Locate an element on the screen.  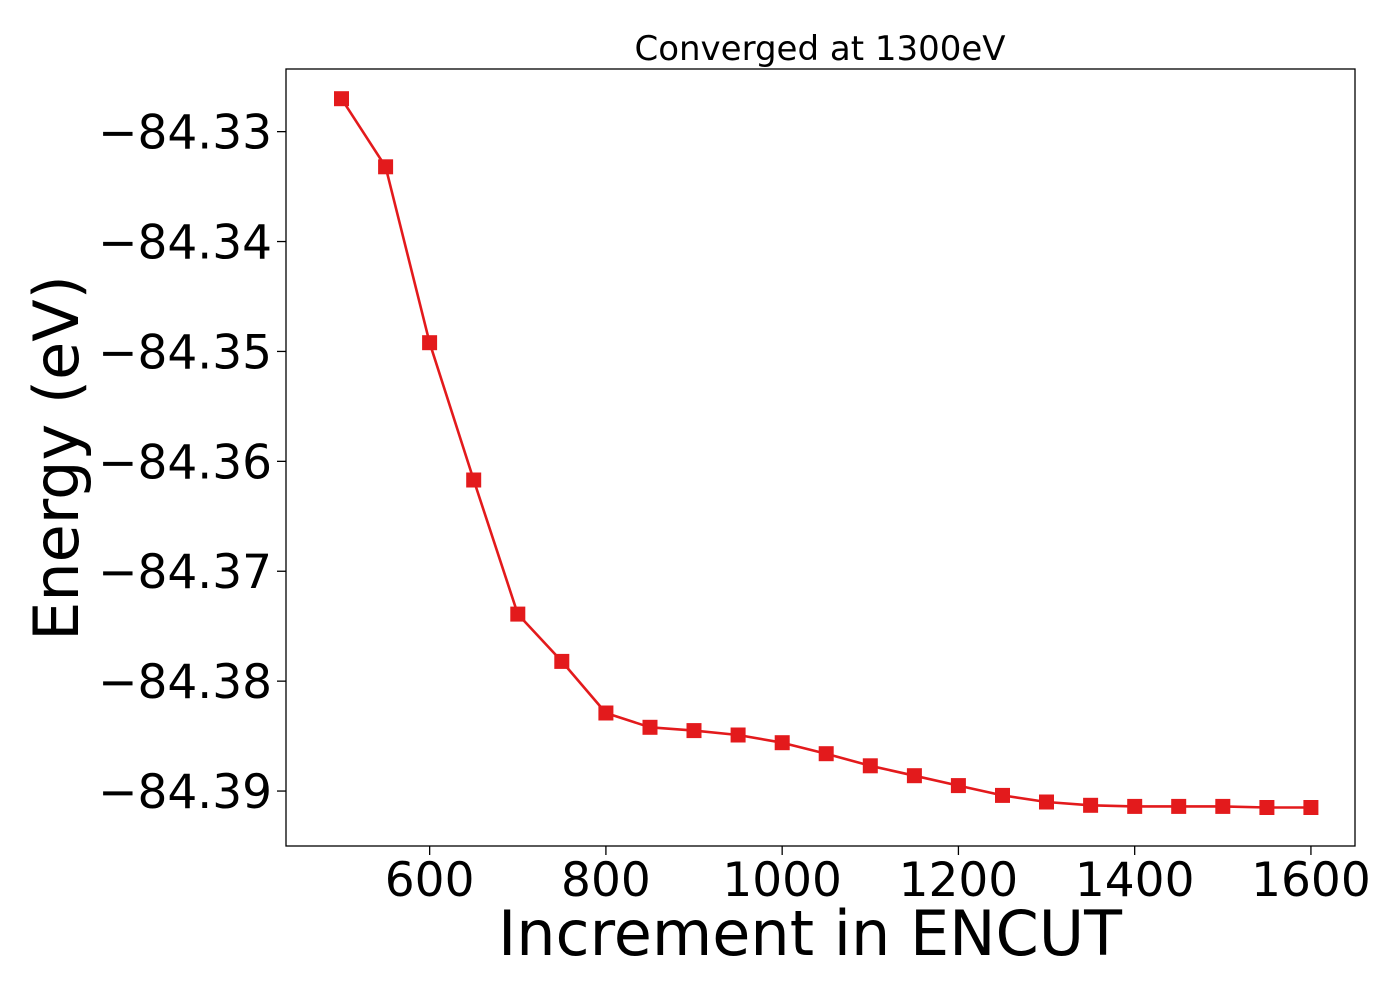
y-tick-label: −84.34 is located at coordinates (185, 243).